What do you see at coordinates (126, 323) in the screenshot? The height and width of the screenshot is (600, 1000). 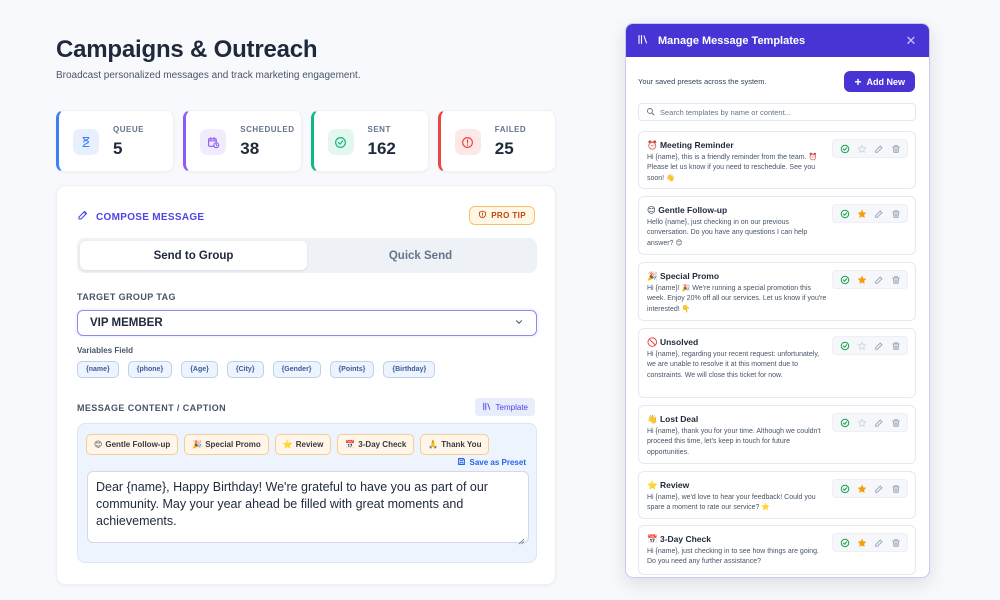 I see `target-group-value: VIP MEMBER` at bounding box center [126, 323].